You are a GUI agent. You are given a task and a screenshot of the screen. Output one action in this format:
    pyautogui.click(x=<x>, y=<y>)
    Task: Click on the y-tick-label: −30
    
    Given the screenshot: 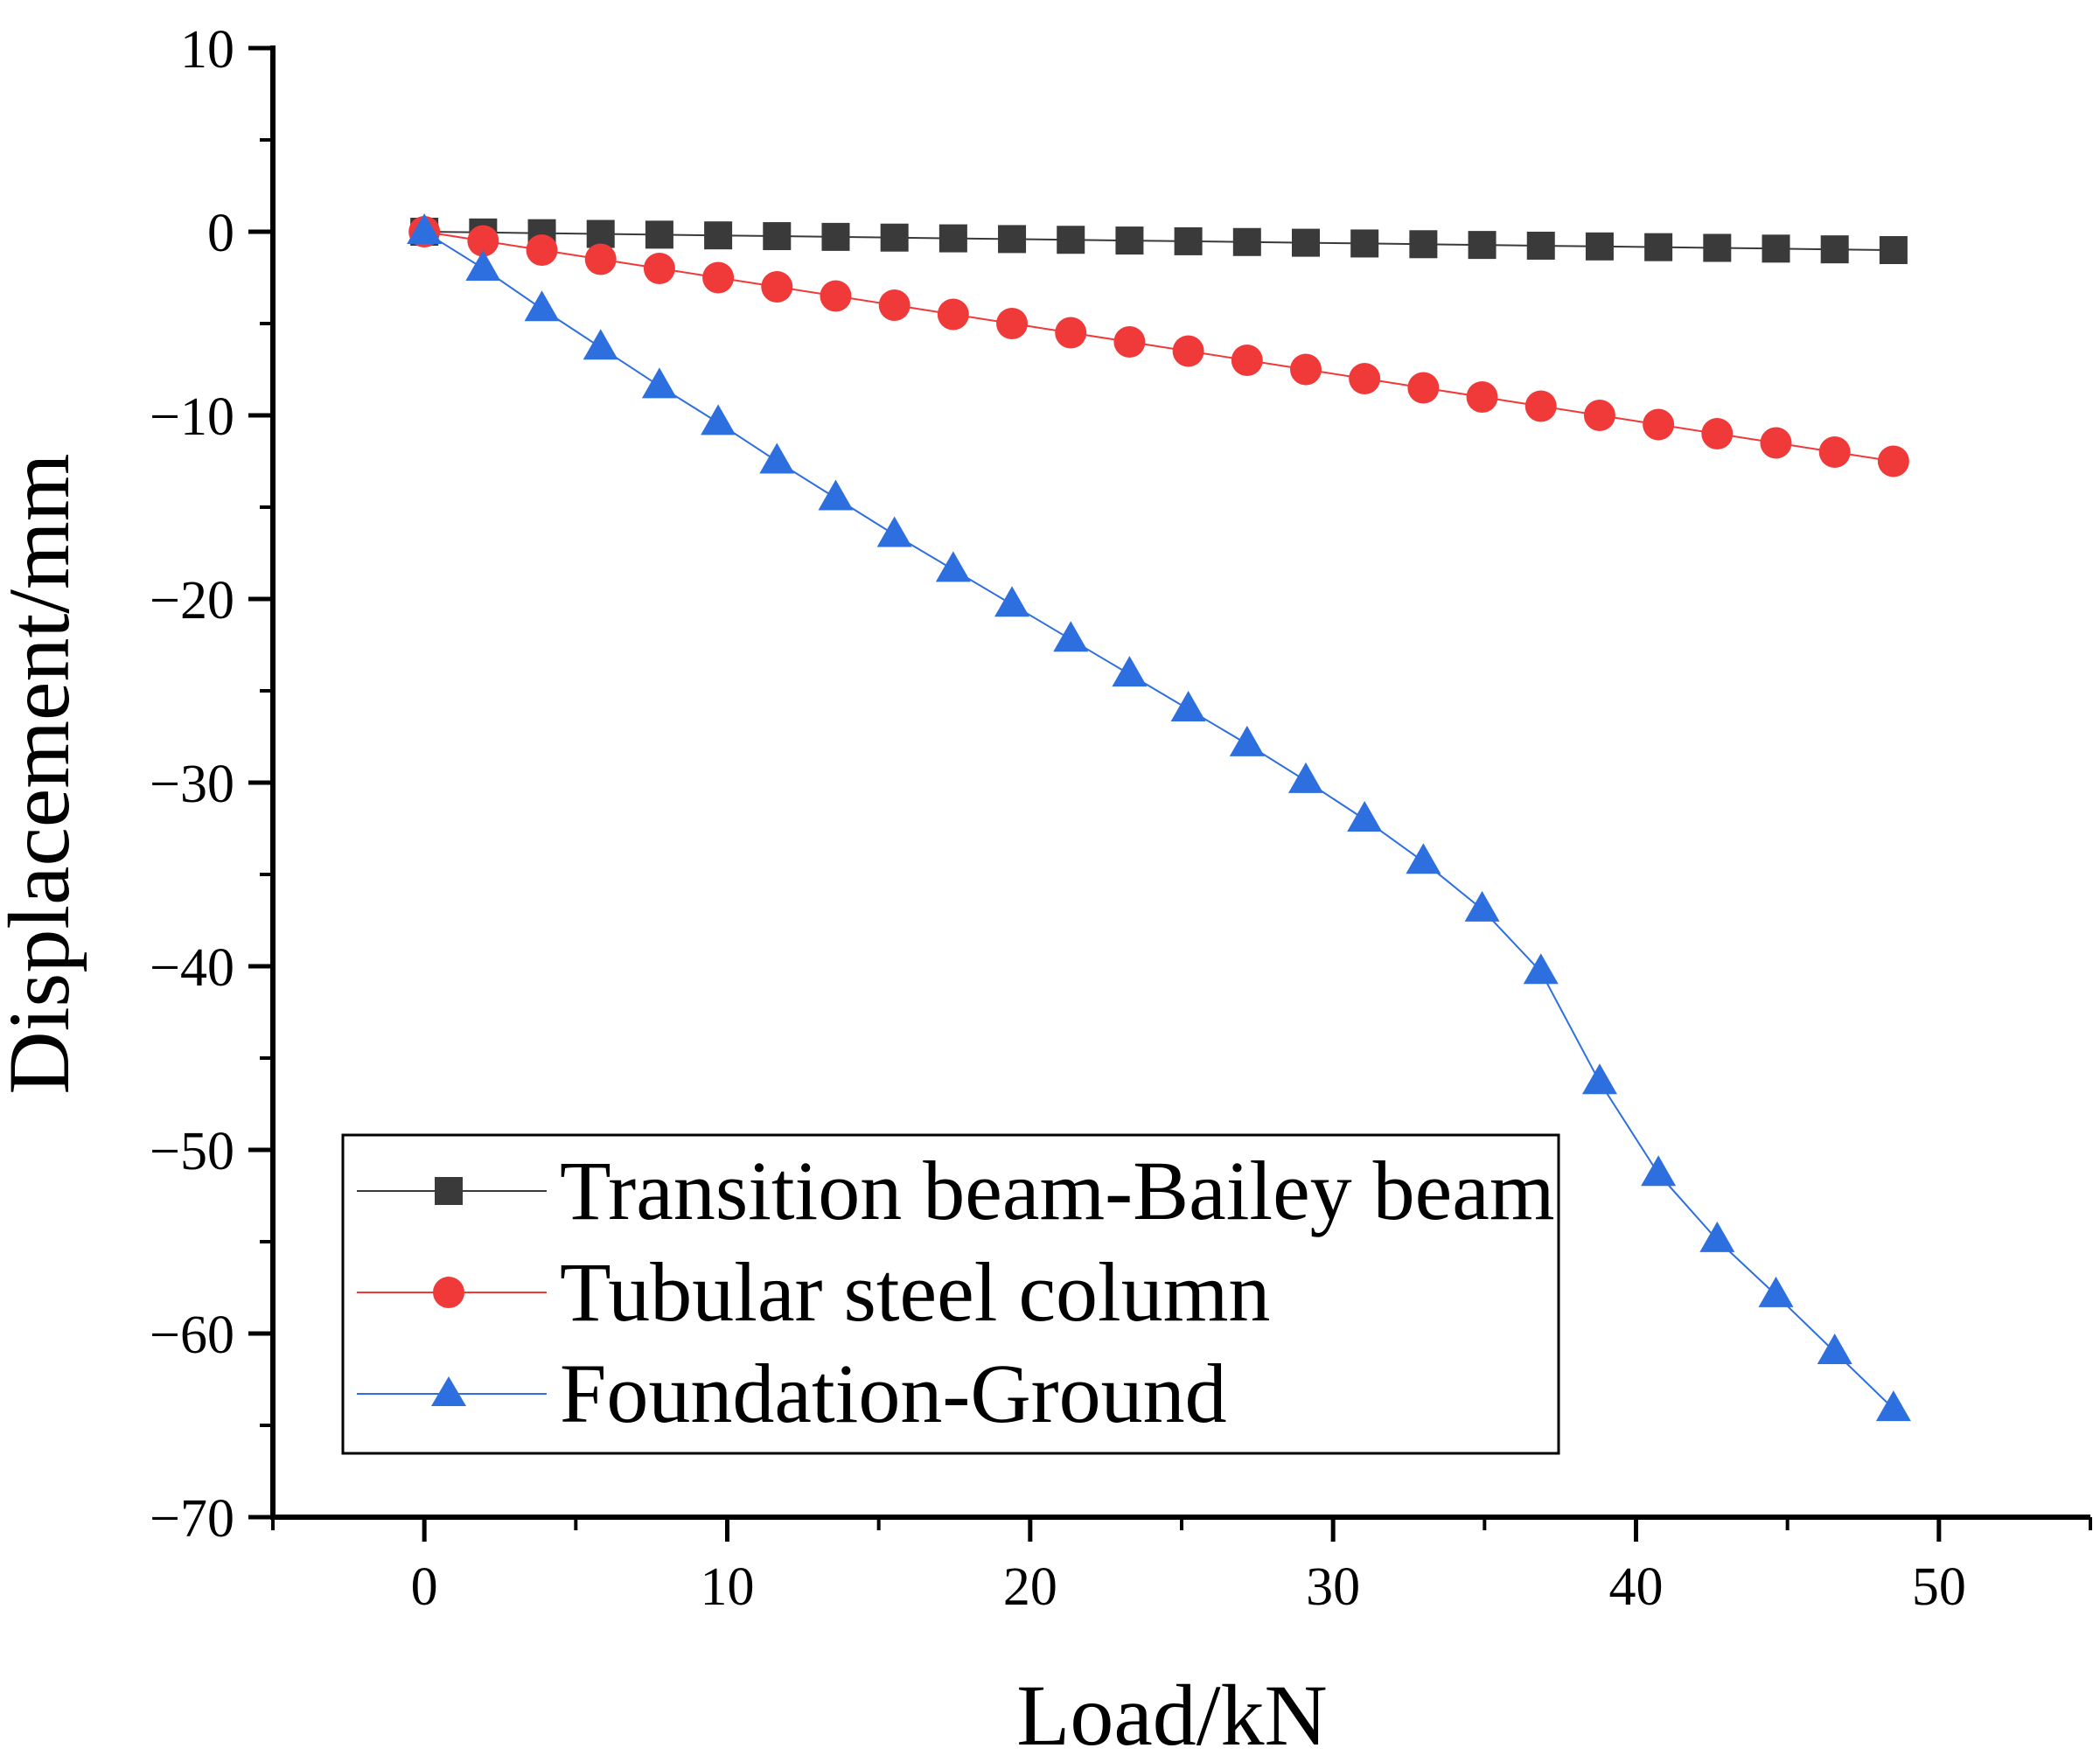 What is the action you would take?
    pyautogui.click(x=192, y=784)
    